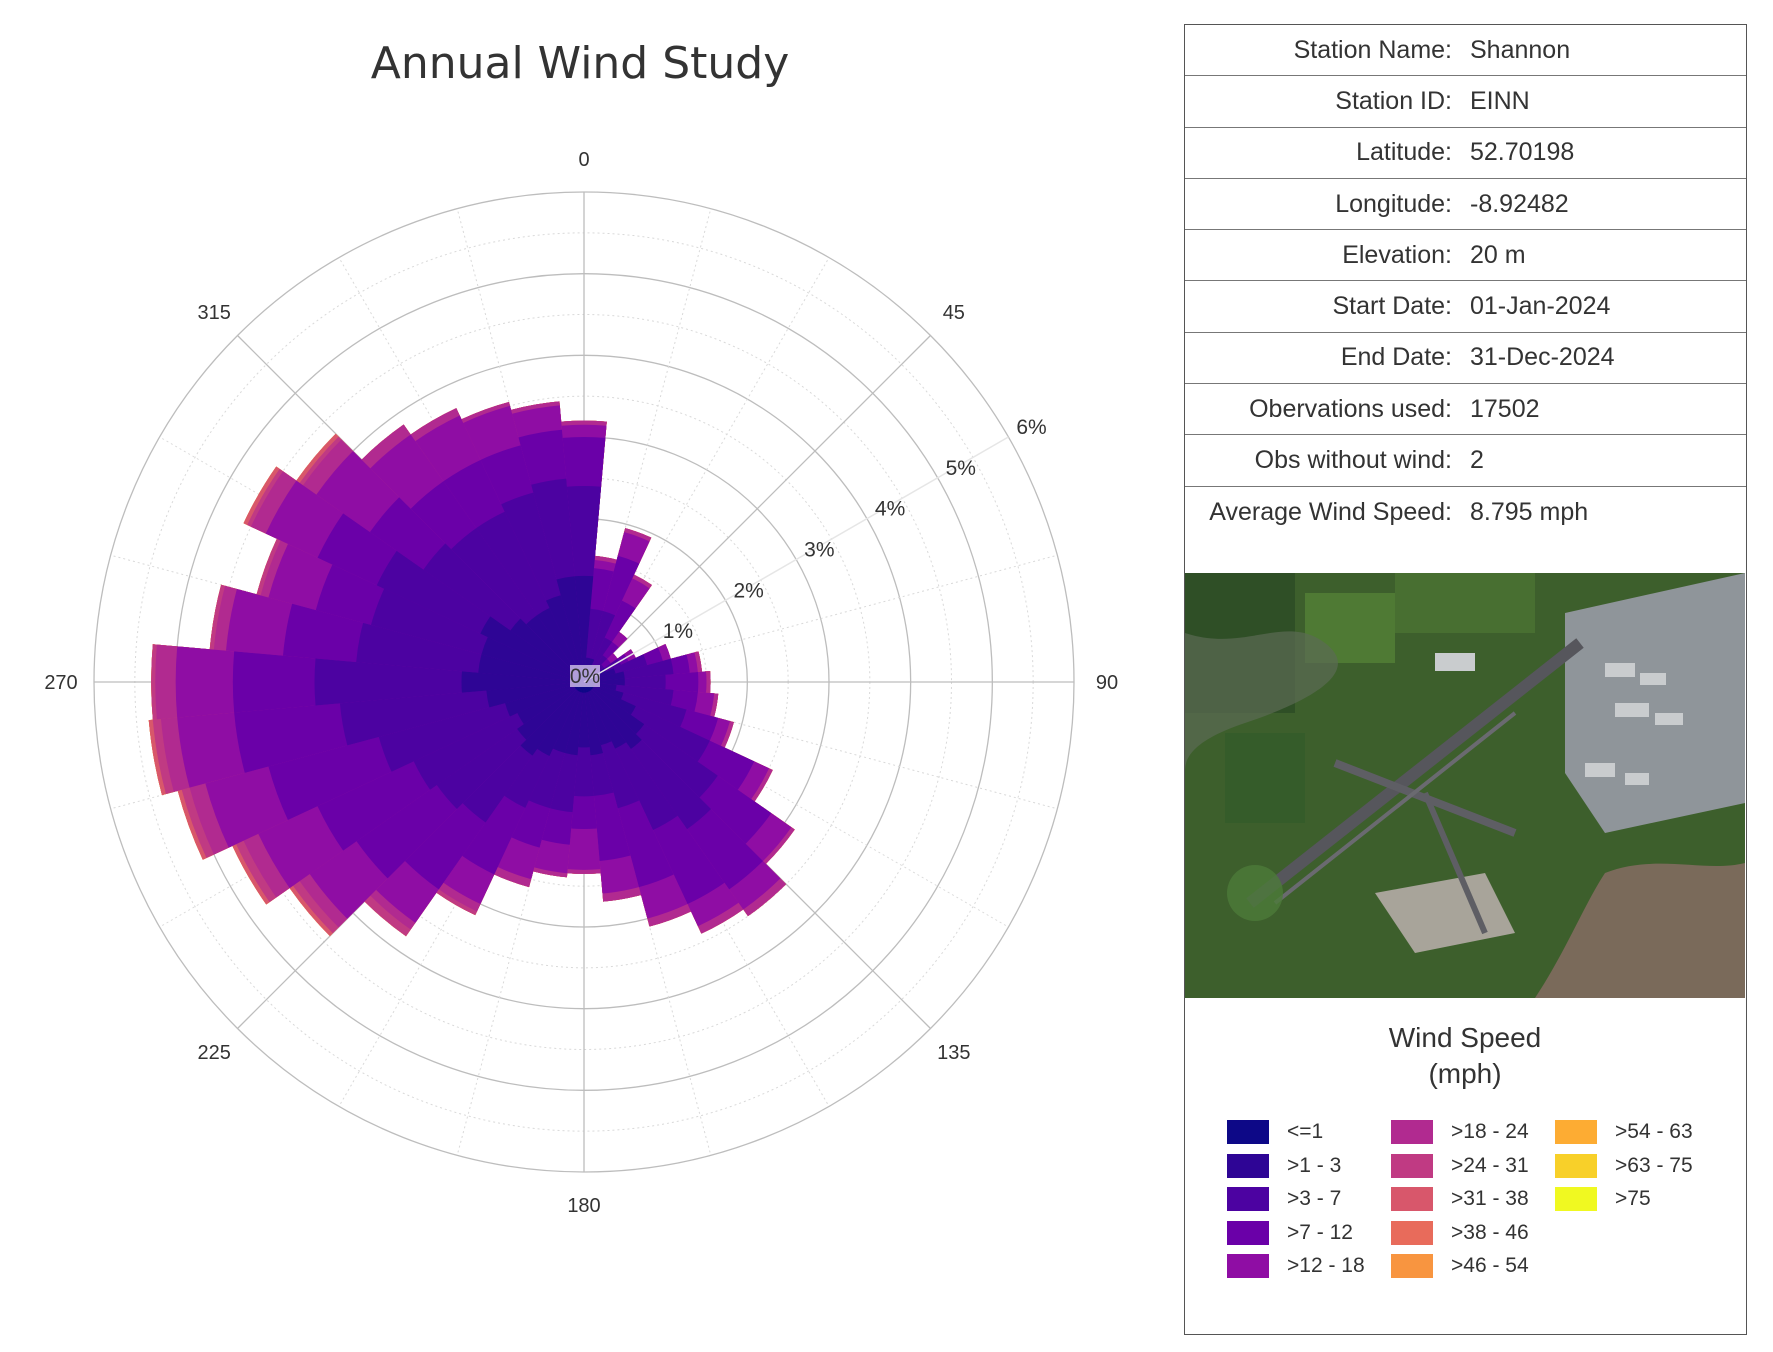 The width and height of the screenshot is (1773, 1352). I want to click on legend-label: >31 - 38, so click(1490, 1198).